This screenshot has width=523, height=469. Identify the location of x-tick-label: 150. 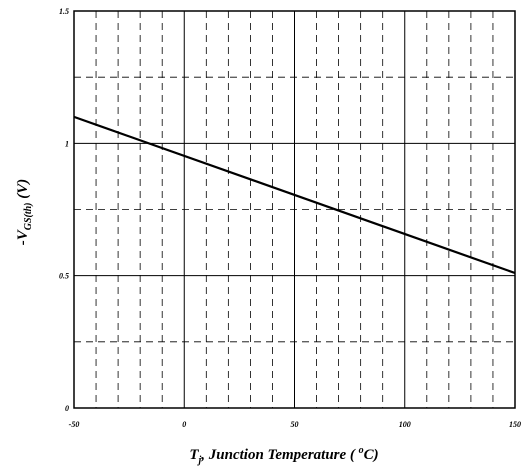
(515, 424).